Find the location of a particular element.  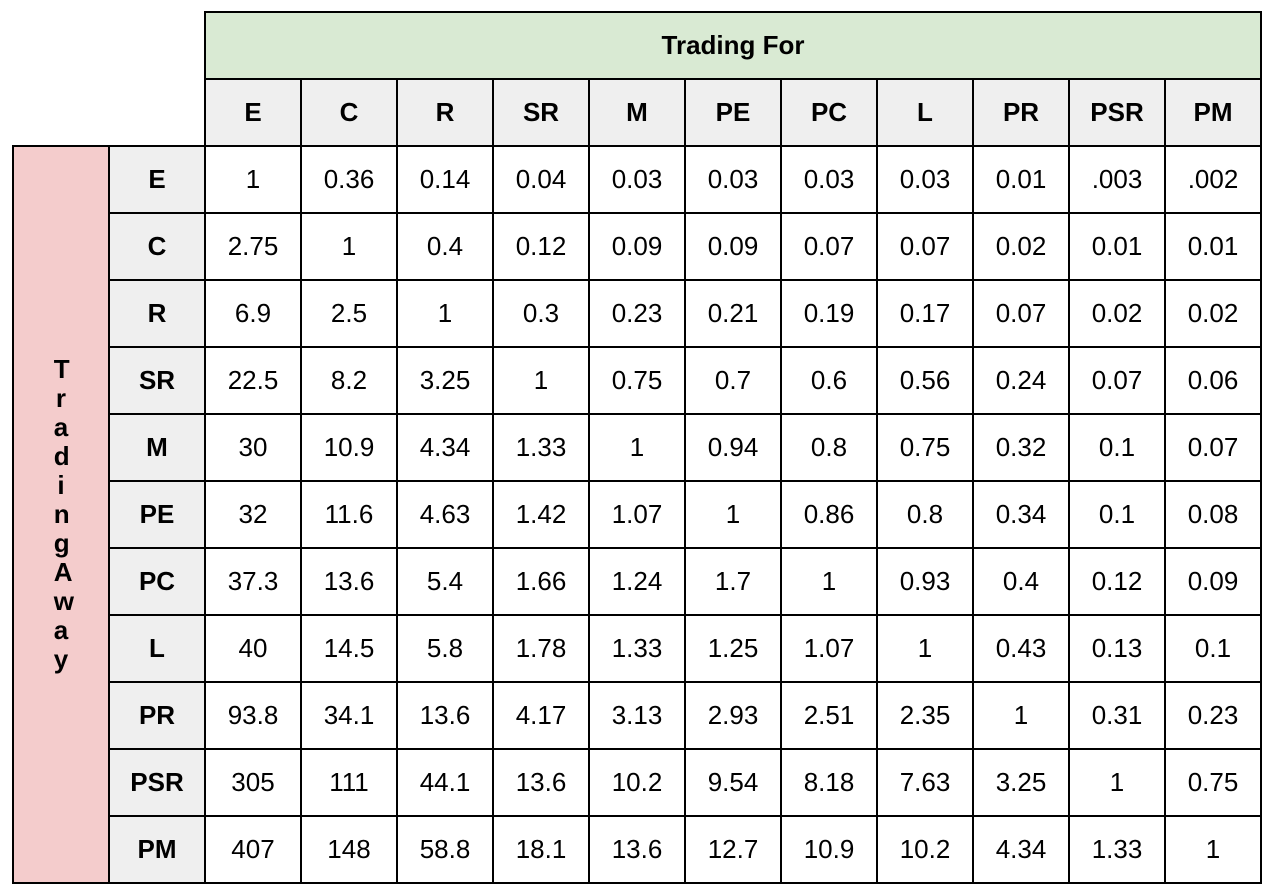

value-cell: 6.9 is located at coordinates (253, 313).